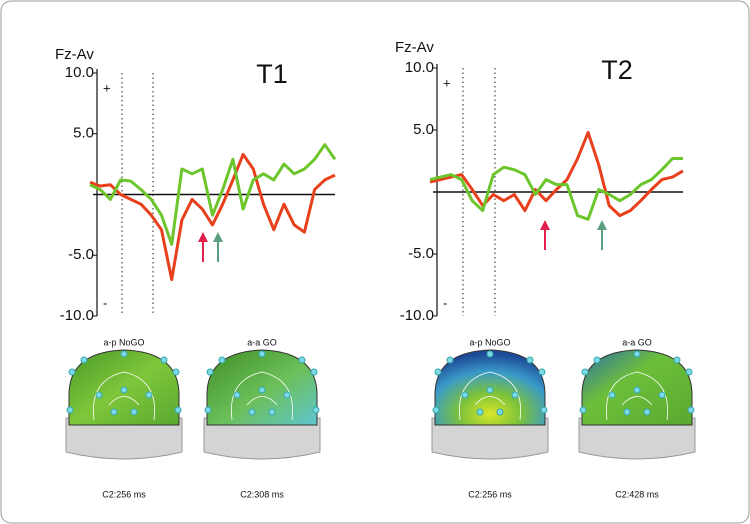 The image size is (750, 524). What do you see at coordinates (617, 70) in the screenshot?
I see `chart-title: T2` at bounding box center [617, 70].